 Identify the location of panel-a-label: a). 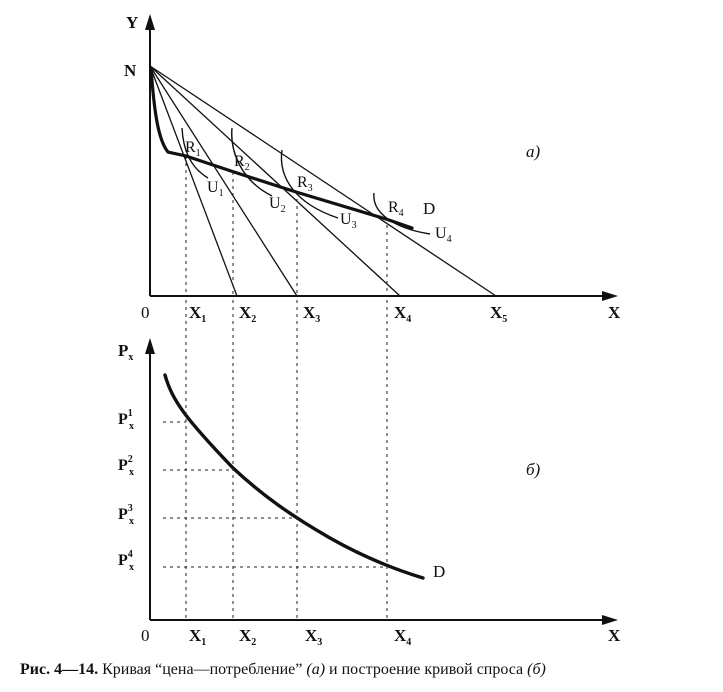
(533, 151).